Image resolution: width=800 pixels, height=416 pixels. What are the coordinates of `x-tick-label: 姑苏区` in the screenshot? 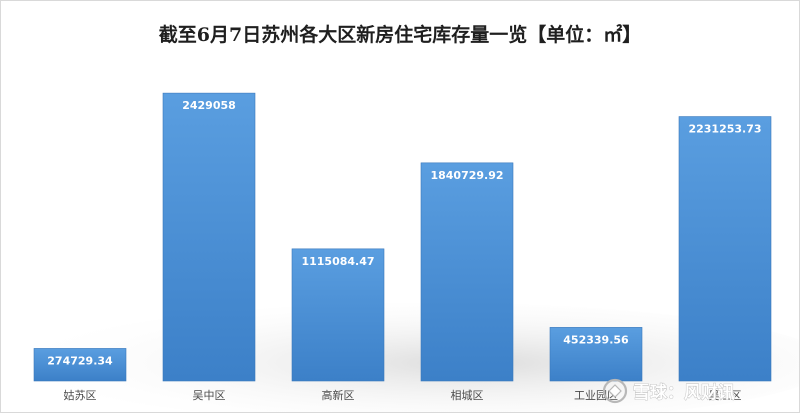 It's located at (80, 395).